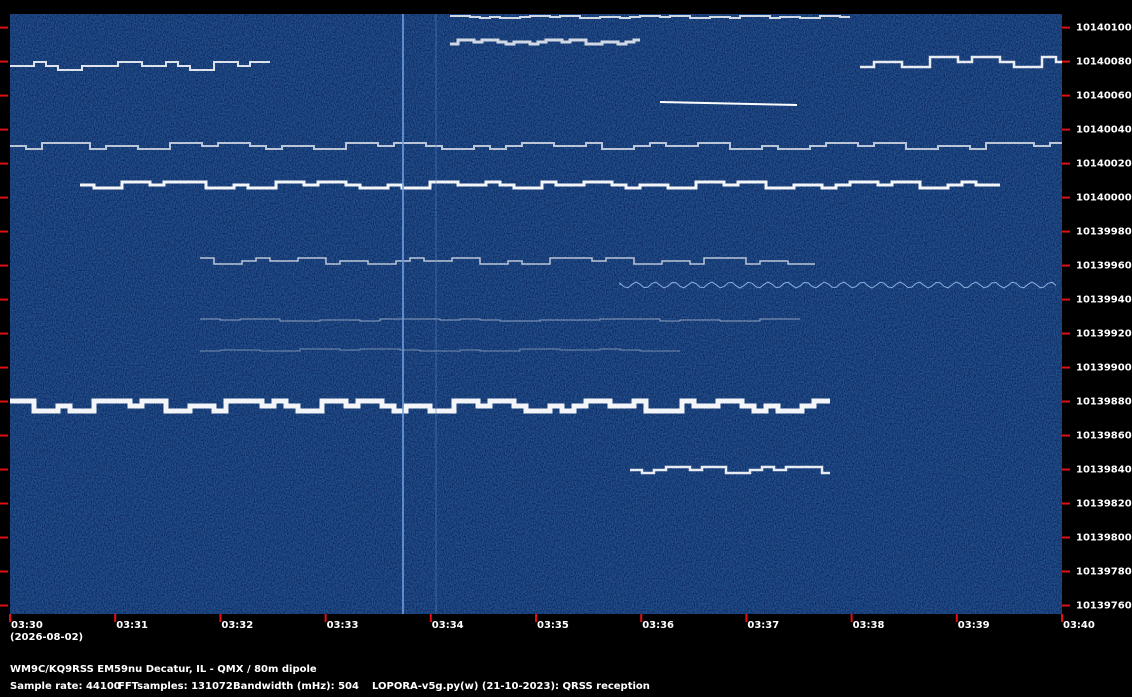 The height and width of the screenshot is (697, 1132). What do you see at coordinates (1104, 334) in the screenshot?
I see `y-tick-label: 10139920` at bounding box center [1104, 334].